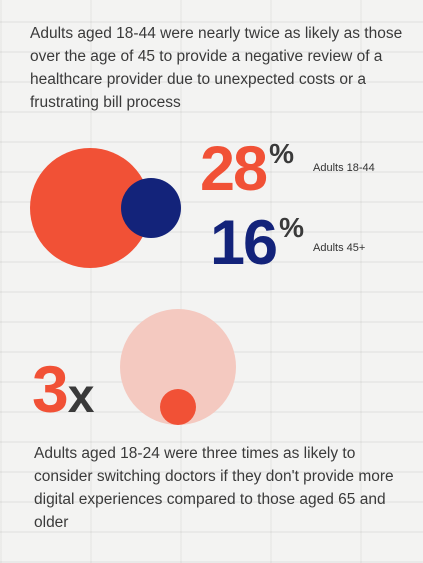 The width and height of the screenshot is (423, 563). What do you see at coordinates (244, 243) in the screenshot?
I see `stat-2-value: 16` at bounding box center [244, 243].